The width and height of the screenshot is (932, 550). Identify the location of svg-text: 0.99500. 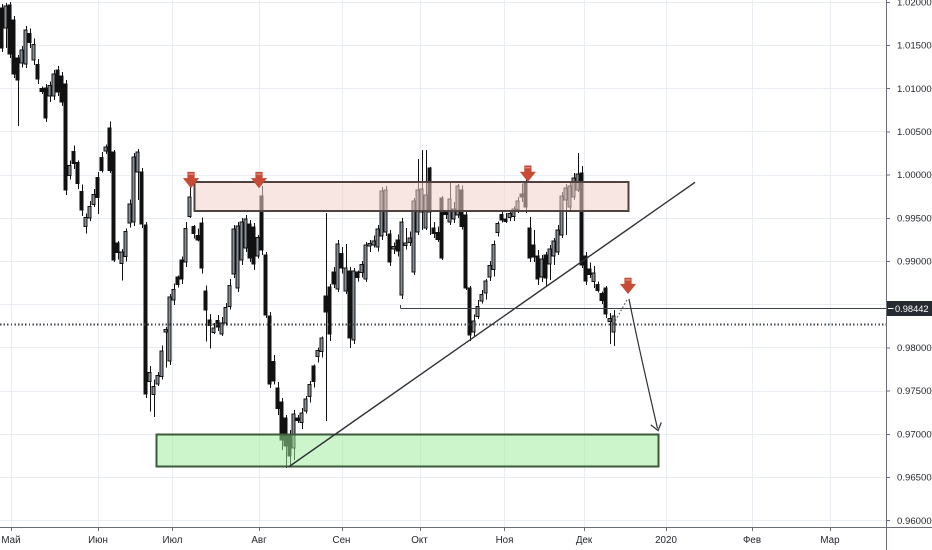
(914, 218).